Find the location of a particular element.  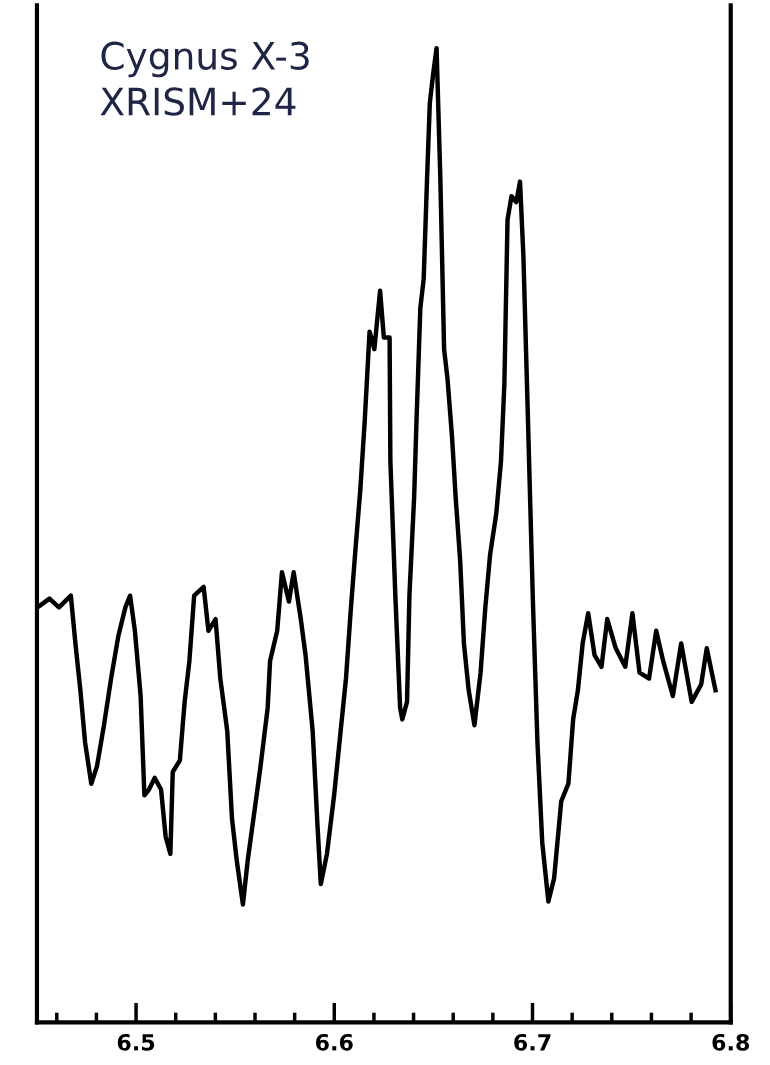

annotation: XRISM+24 is located at coordinates (198, 101).